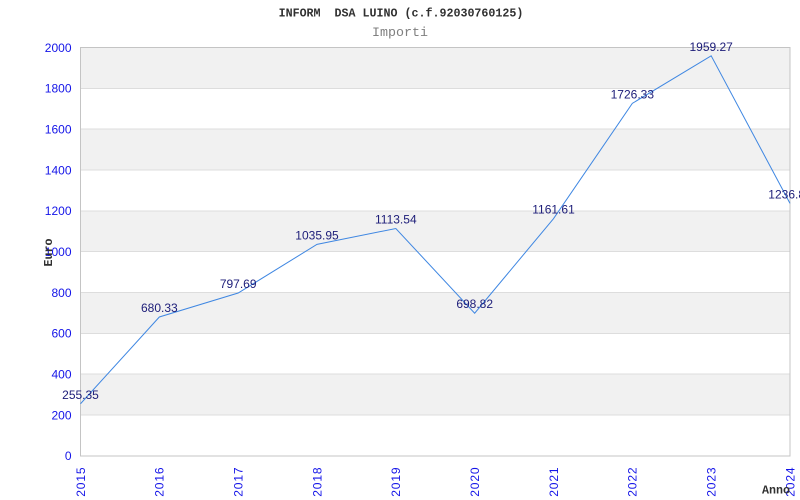 Image resolution: width=800 pixels, height=500 pixels. Describe the element at coordinates (159, 308) in the screenshot. I see `svg-text: 680.33` at that location.